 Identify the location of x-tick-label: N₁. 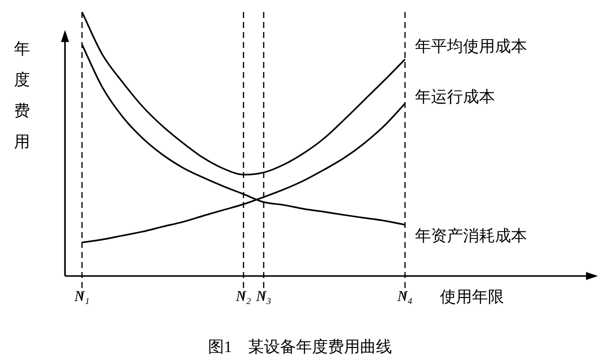
(81, 296).